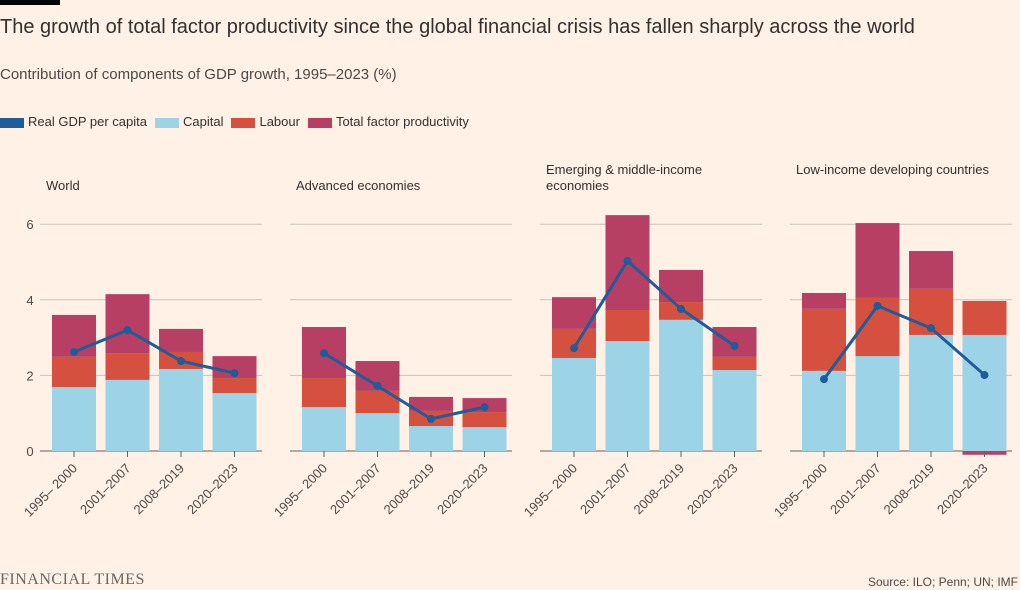  Describe the element at coordinates (942, 582) in the screenshot. I see `source-note: Source: ILO; Penn; UN; IMF` at that location.